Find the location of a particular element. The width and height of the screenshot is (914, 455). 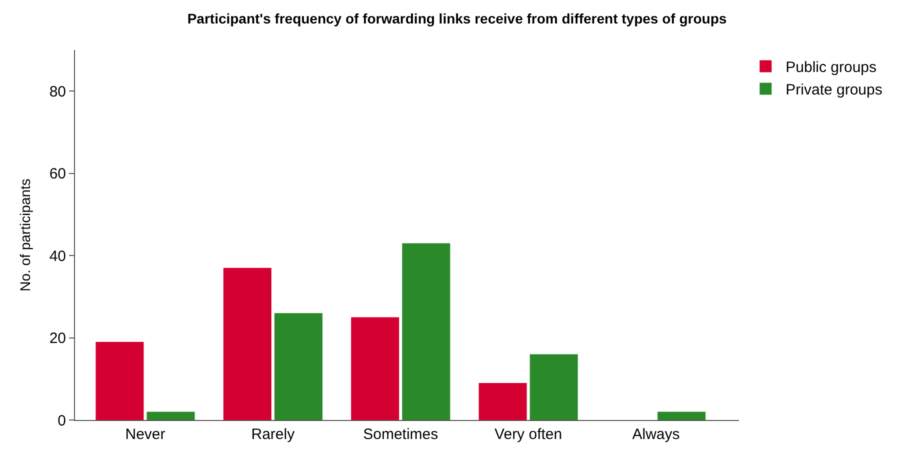

y-tick-label: 40 is located at coordinates (57, 256).